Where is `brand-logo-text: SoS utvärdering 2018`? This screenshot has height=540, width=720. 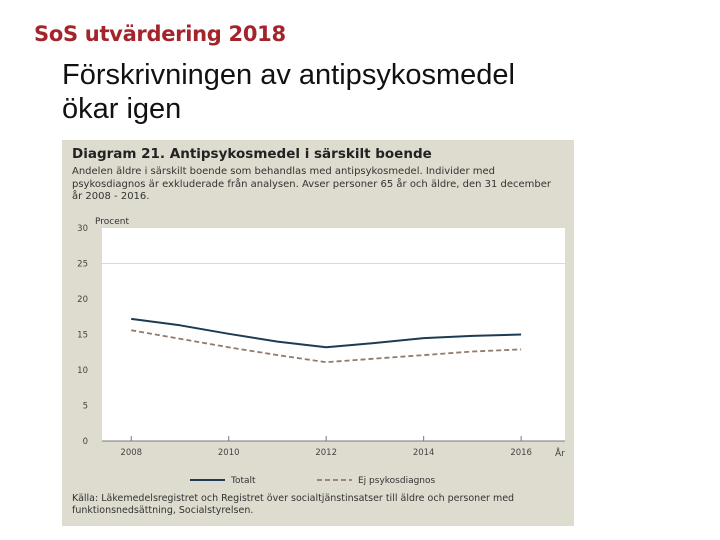 brand-logo-text: SoS utvärdering 2018 is located at coordinates (160, 34).